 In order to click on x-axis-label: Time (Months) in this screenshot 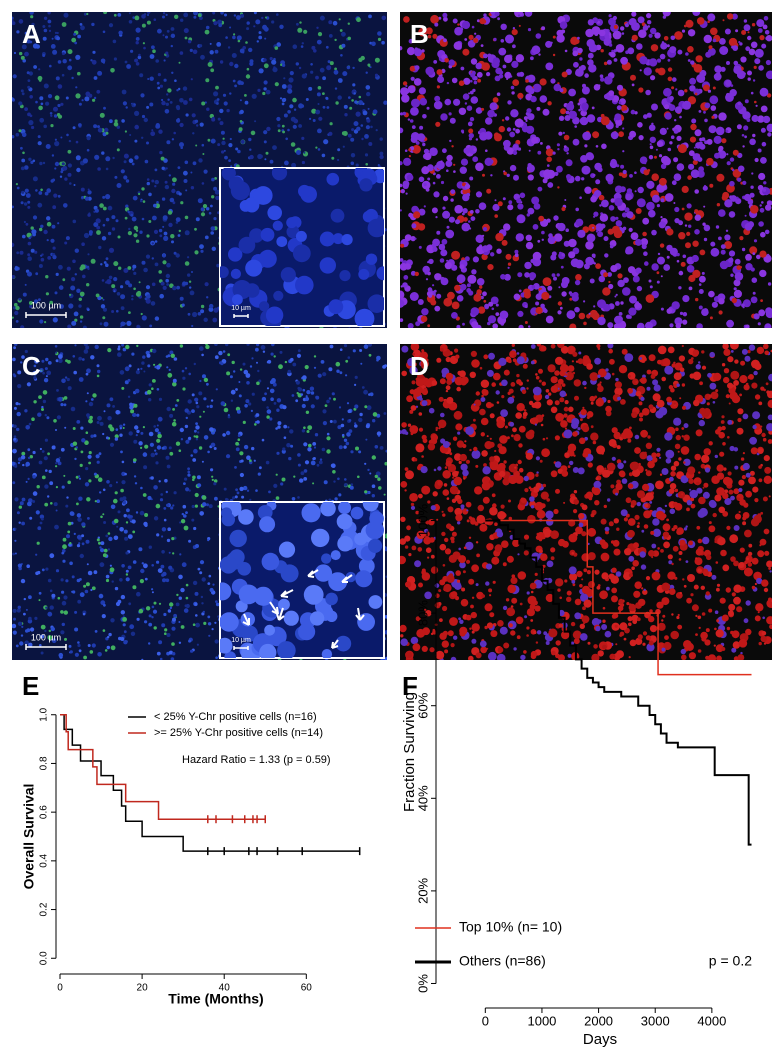, I will do `click(215, 999)`.